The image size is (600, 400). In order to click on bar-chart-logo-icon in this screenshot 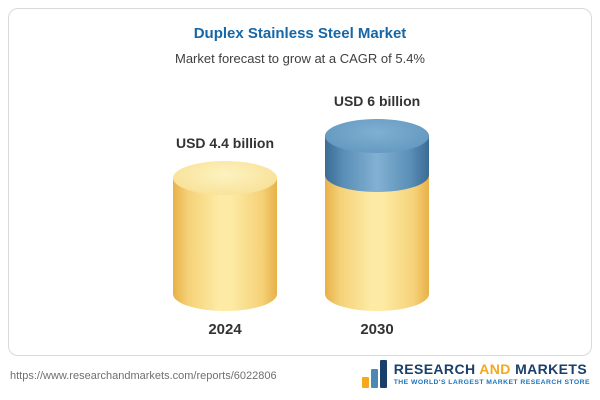, I will do `click(374, 374)`.